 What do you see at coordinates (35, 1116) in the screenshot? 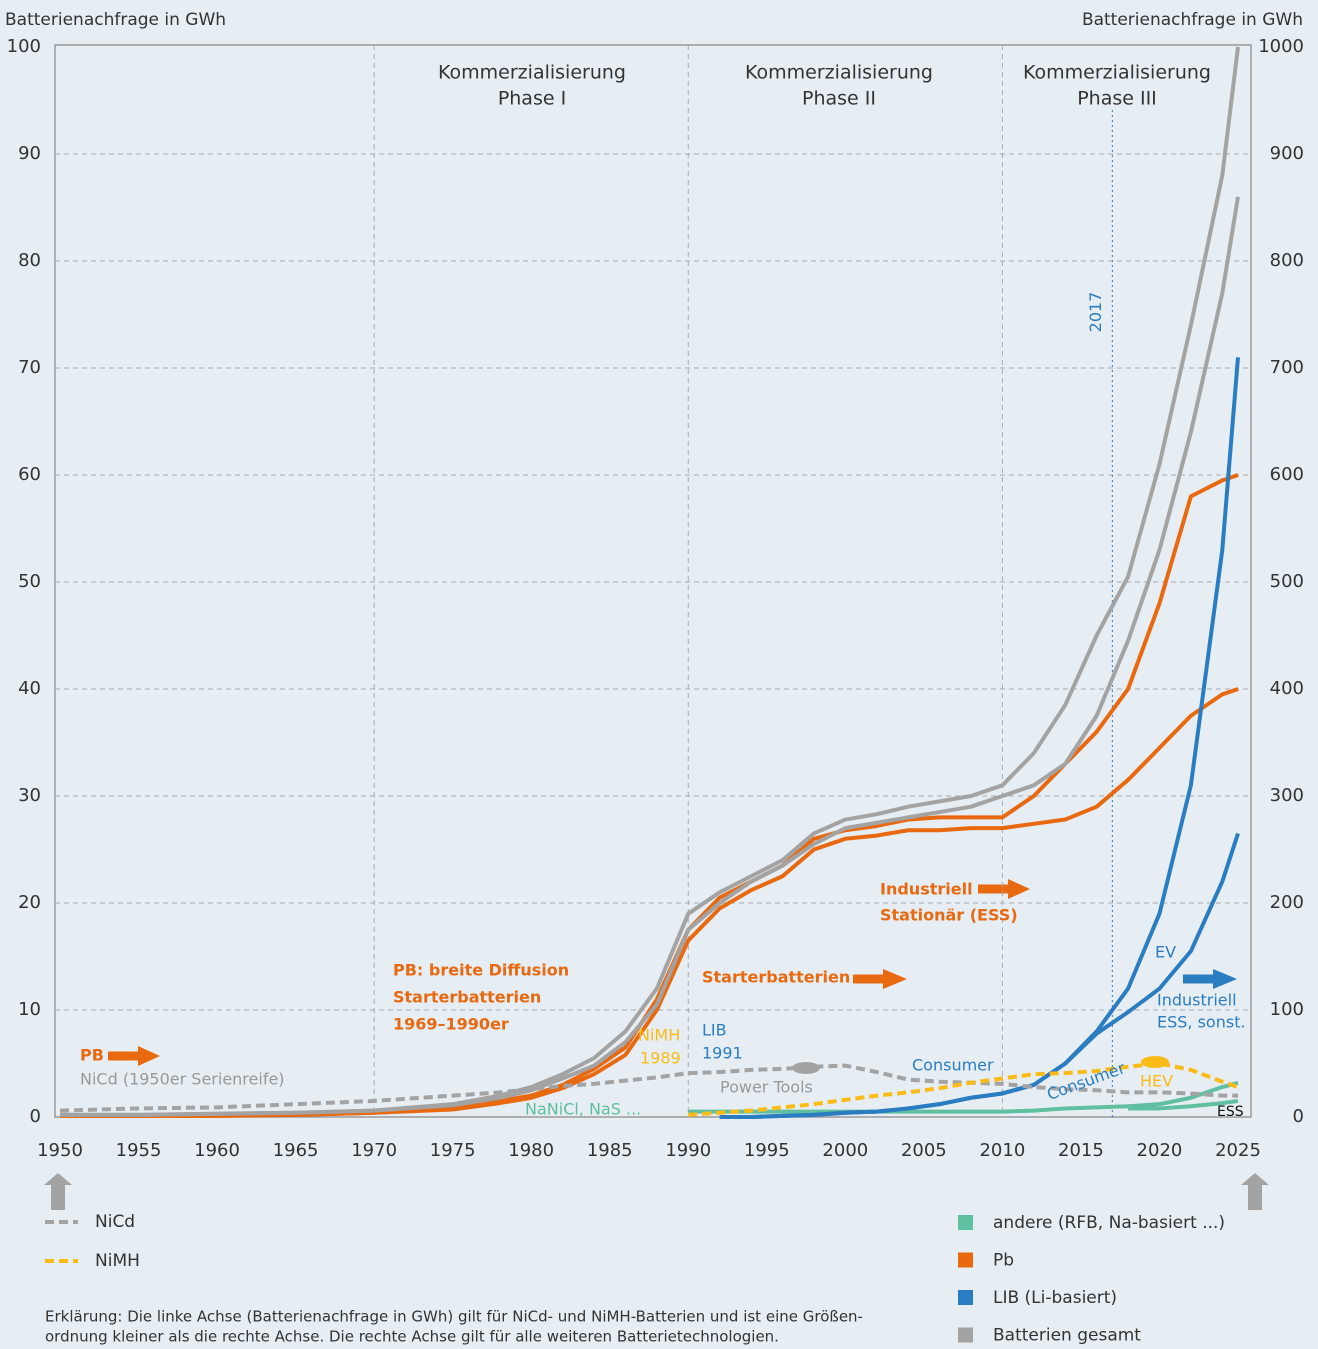
I see `y-tick-label: 0` at bounding box center [35, 1116].